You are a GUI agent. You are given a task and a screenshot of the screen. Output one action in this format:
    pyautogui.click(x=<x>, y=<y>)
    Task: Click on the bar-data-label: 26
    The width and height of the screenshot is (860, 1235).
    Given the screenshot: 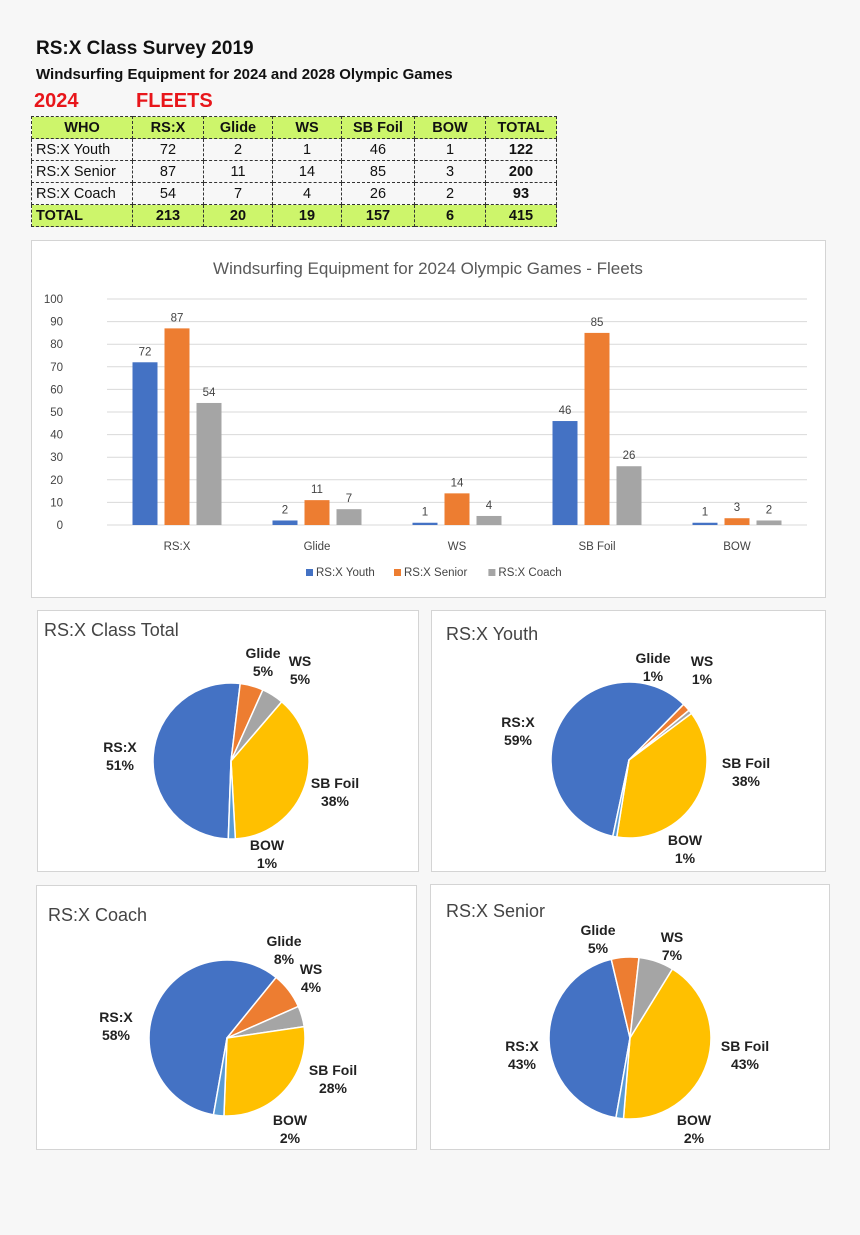 What is the action you would take?
    pyautogui.click(x=629, y=456)
    